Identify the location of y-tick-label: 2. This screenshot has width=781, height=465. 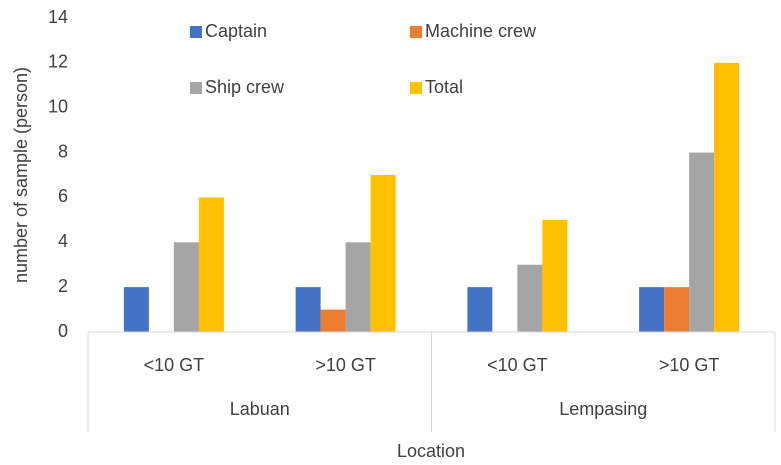
(63, 286).